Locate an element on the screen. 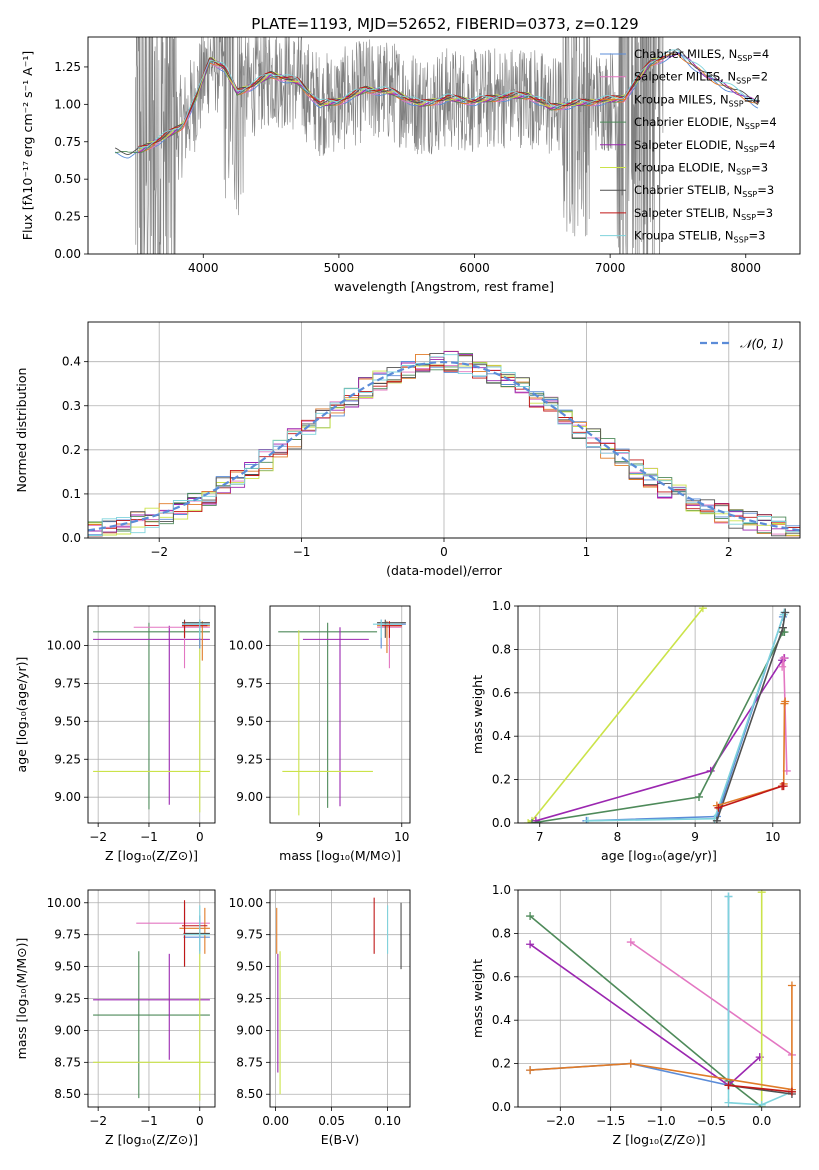  x-tick-label: 7000 is located at coordinates (610, 268).